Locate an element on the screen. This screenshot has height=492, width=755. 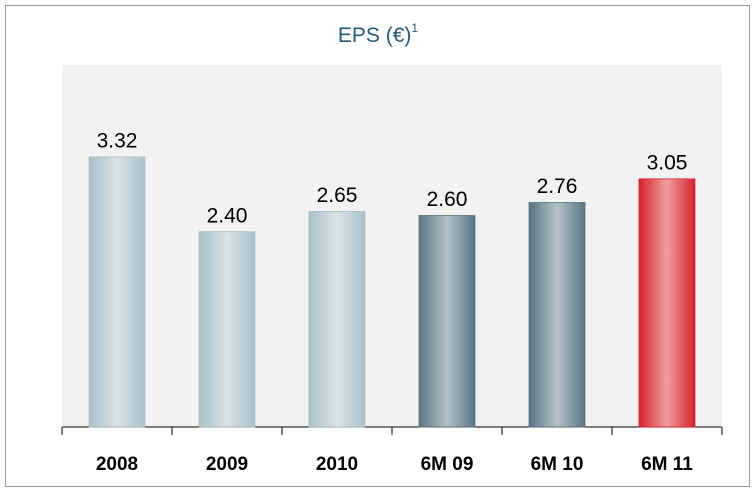
value-label: 2.65 is located at coordinates (337, 195).